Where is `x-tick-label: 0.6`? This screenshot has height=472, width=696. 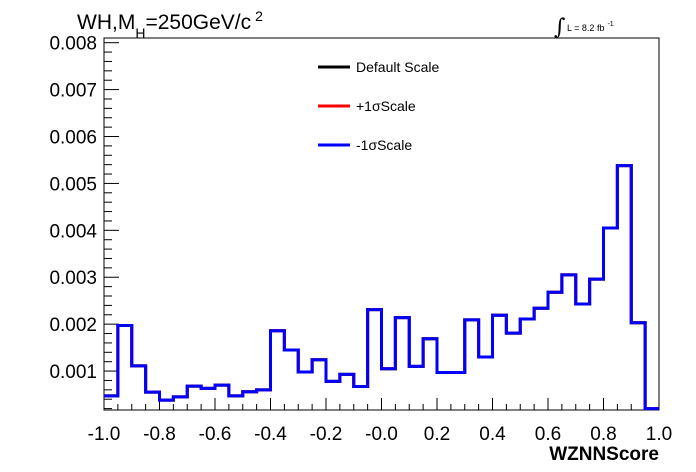
x-tick-label: 0.6 is located at coordinates (548, 434).